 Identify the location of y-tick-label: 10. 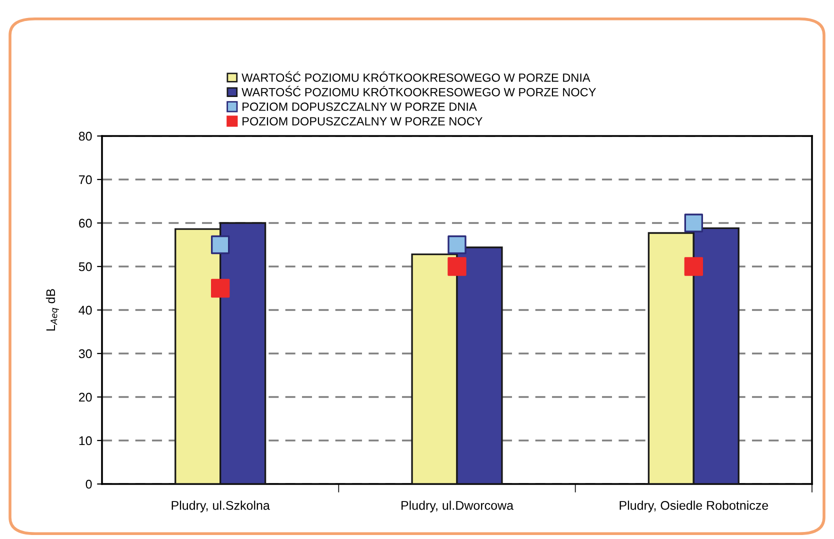
(85, 441).